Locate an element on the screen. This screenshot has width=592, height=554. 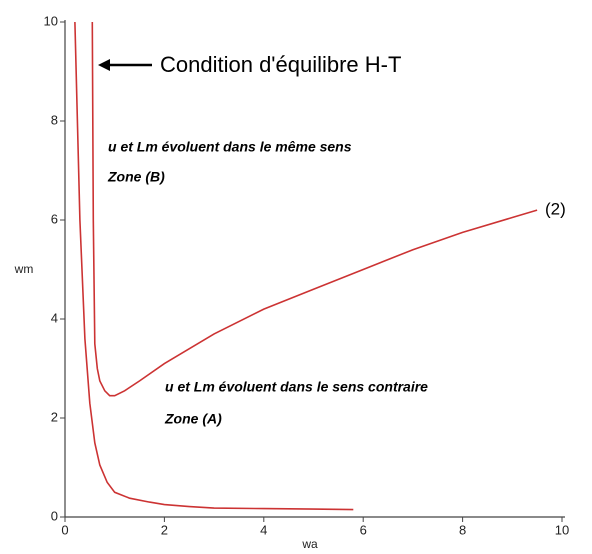
annotation: u et Lm évoluent dans le même sens is located at coordinates (230, 147).